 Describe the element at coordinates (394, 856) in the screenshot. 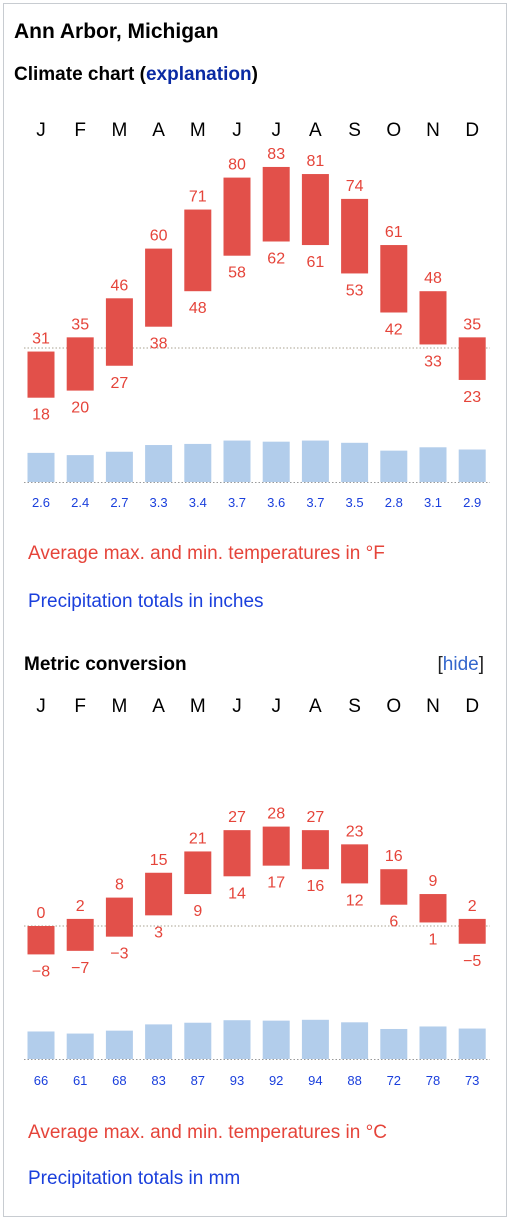

I see `max-temp-label: 16` at that location.